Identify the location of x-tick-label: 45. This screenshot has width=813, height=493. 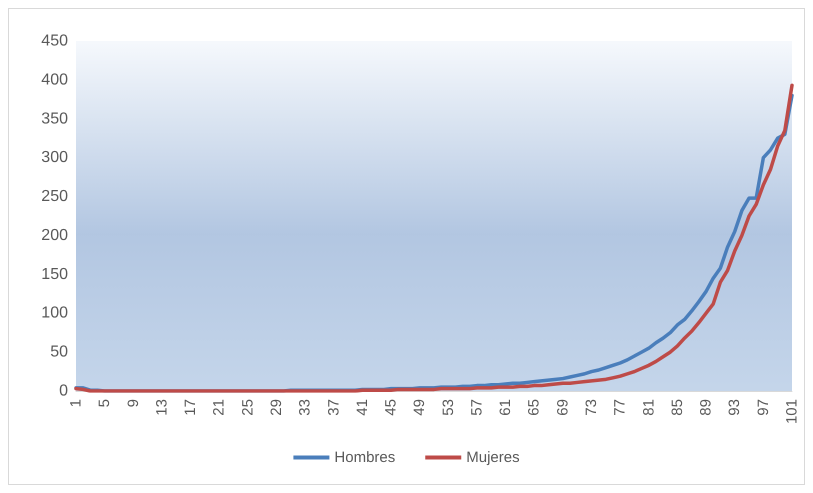
(391, 407).